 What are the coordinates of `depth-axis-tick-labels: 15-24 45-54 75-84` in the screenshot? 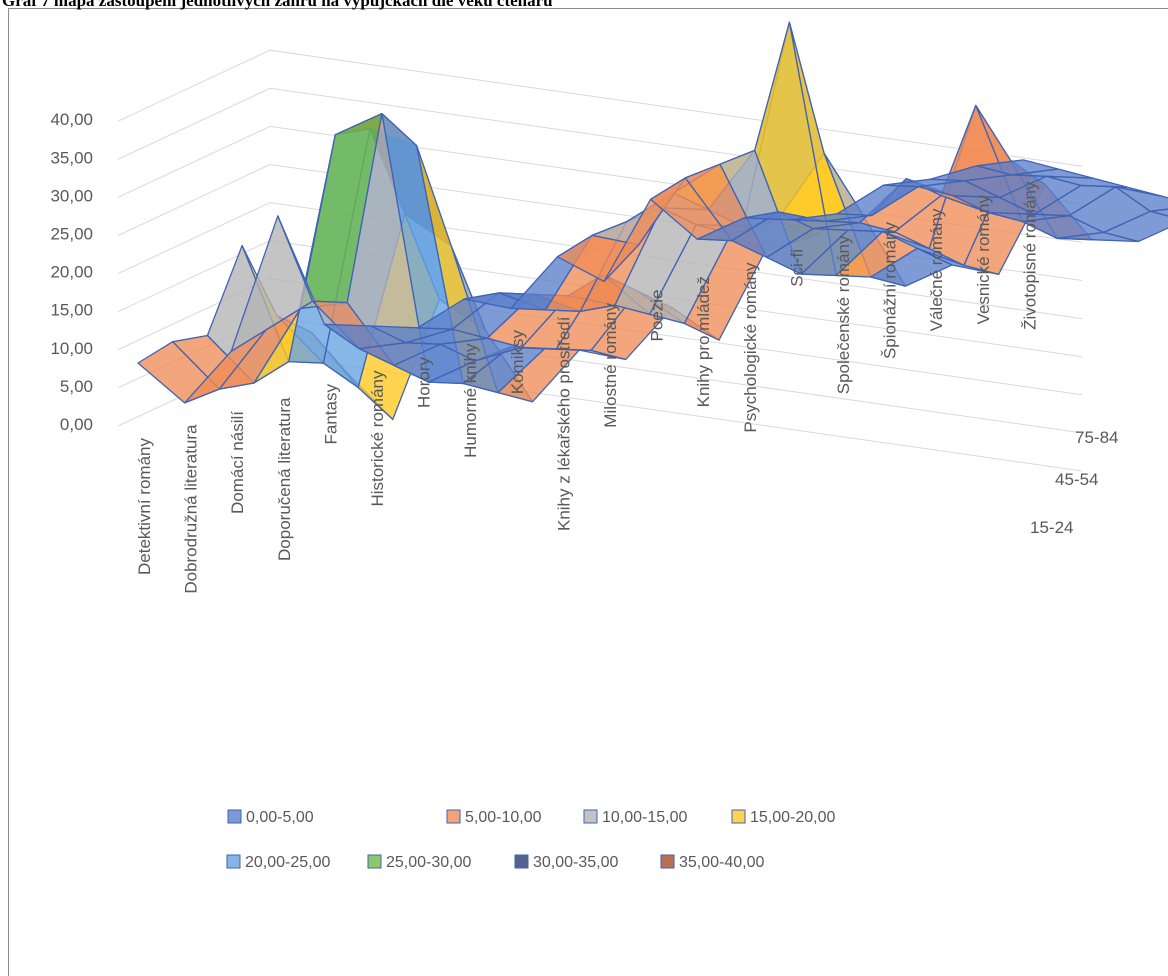 It's located at (1074, 482).